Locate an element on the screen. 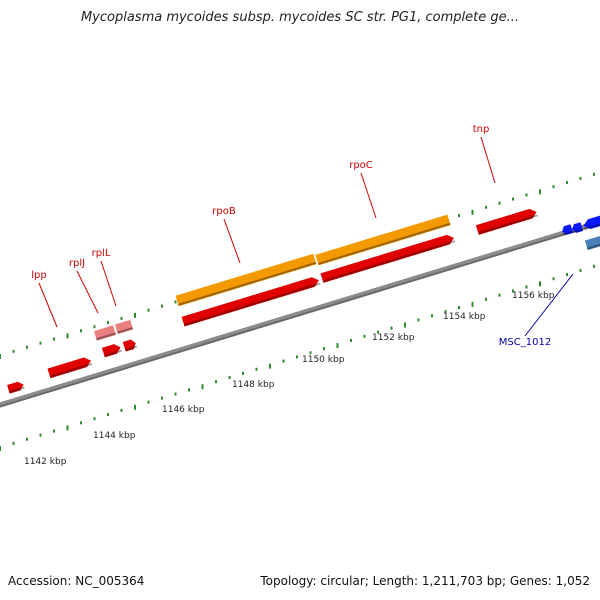 The width and height of the screenshot is (600, 600). gene-rplJ-group is located at coordinates (124, 327).